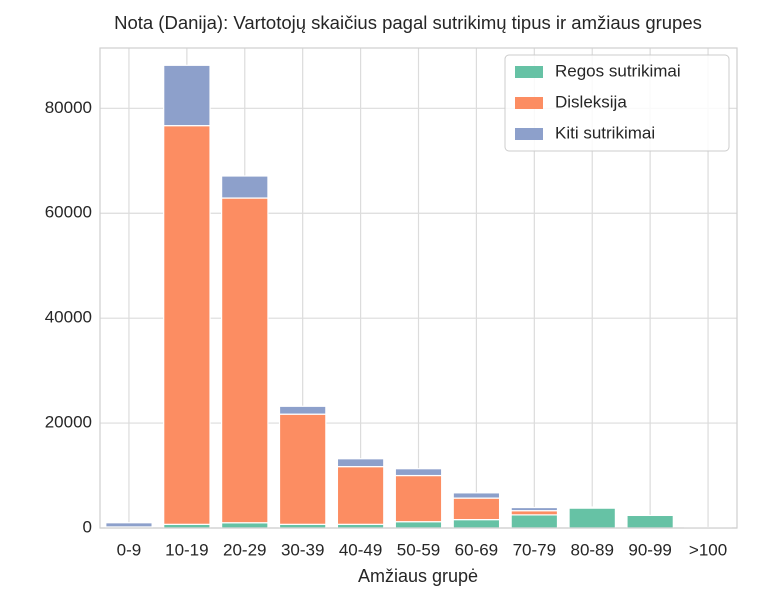  What do you see at coordinates (302, 549) in the screenshot?
I see `x-tick-label: 30-39` at bounding box center [302, 549].